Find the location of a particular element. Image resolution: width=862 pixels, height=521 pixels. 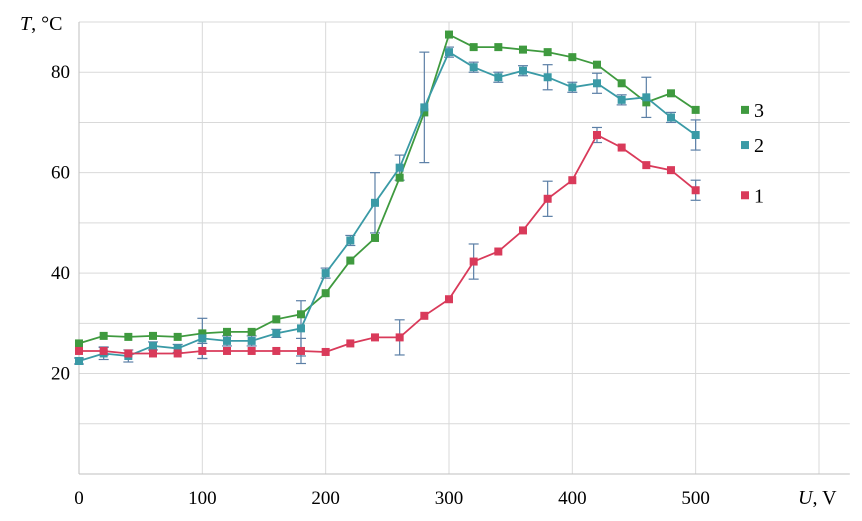

legend-label-2: 2 is located at coordinates (759, 146).